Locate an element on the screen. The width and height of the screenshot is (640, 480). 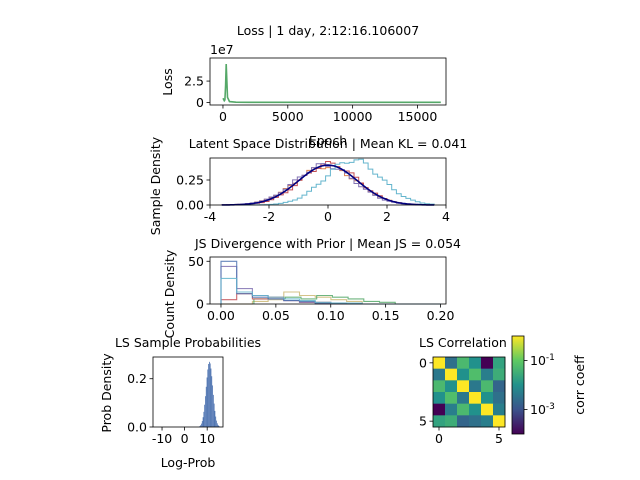
loss-title: Loss | 1 day, 2:12:16.106007 is located at coordinates (328, 30).